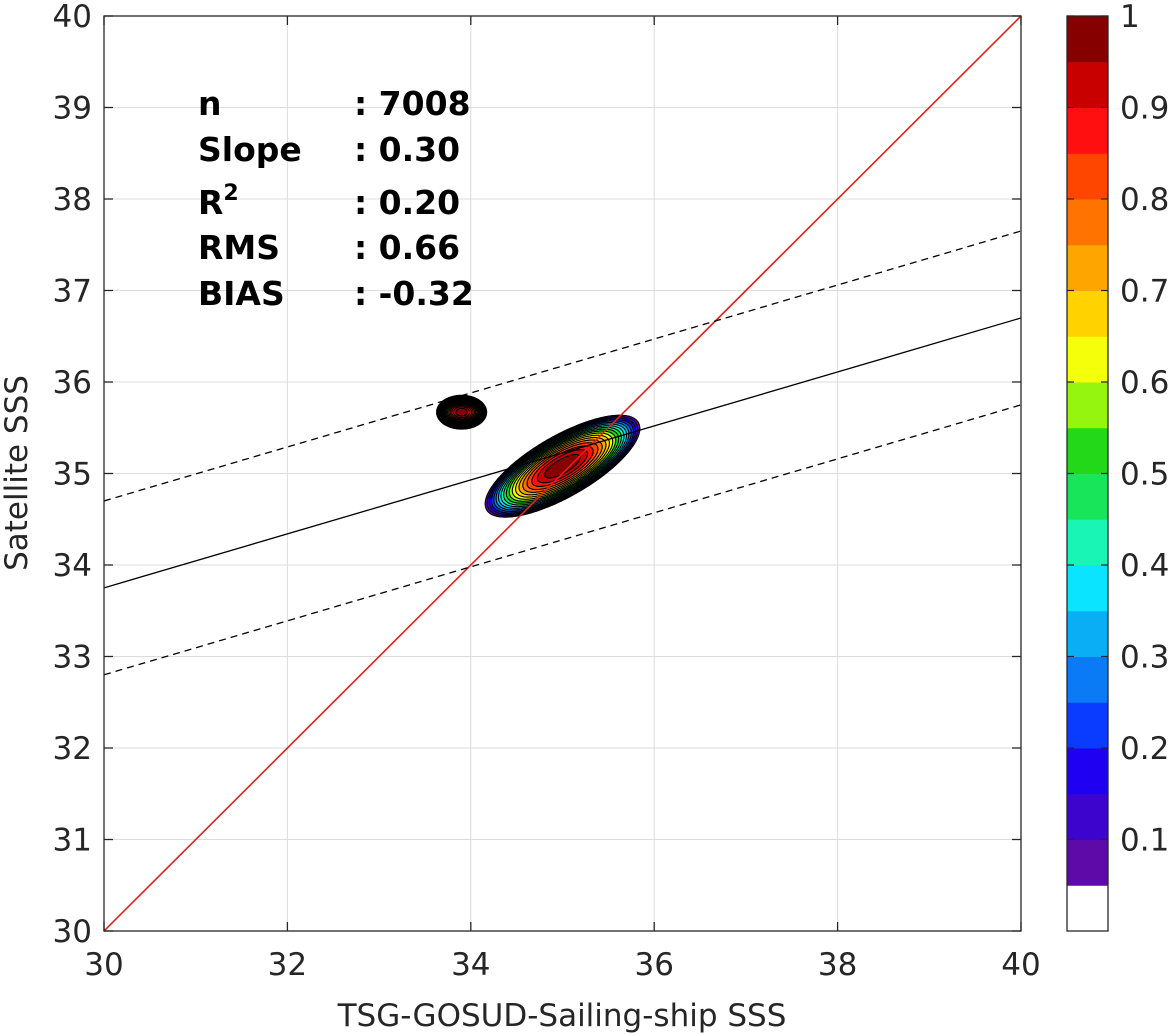  I want to click on y-tick-label: 32, so click(72, 749).